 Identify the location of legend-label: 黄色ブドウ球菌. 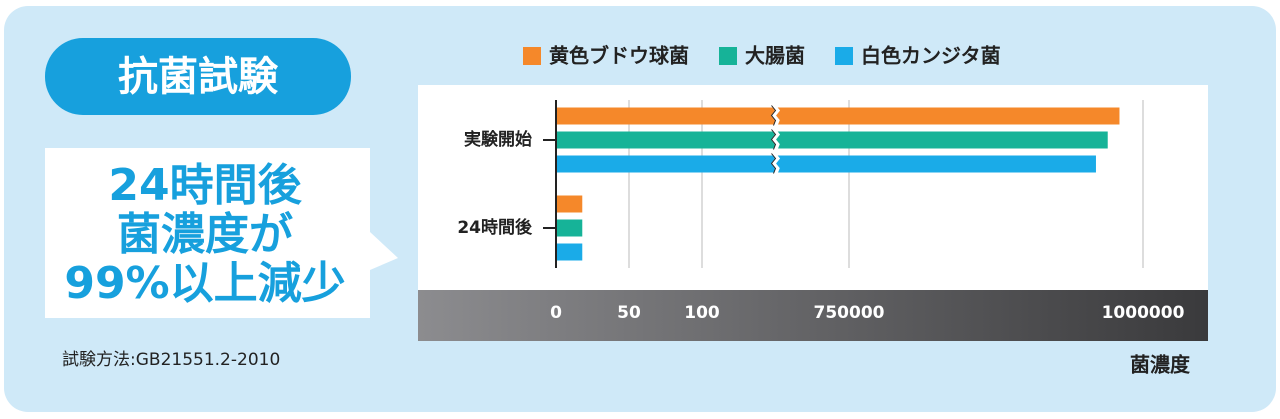
(619, 56).